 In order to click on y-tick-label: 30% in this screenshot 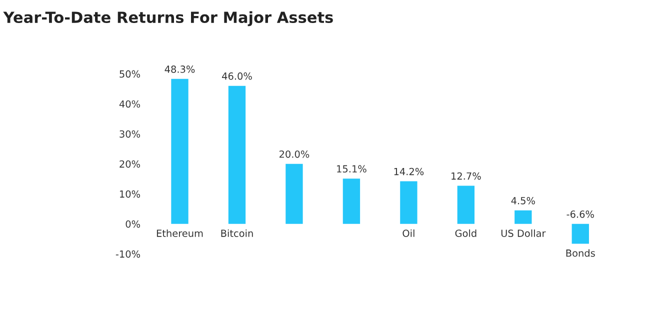, I will do `click(130, 134)`.